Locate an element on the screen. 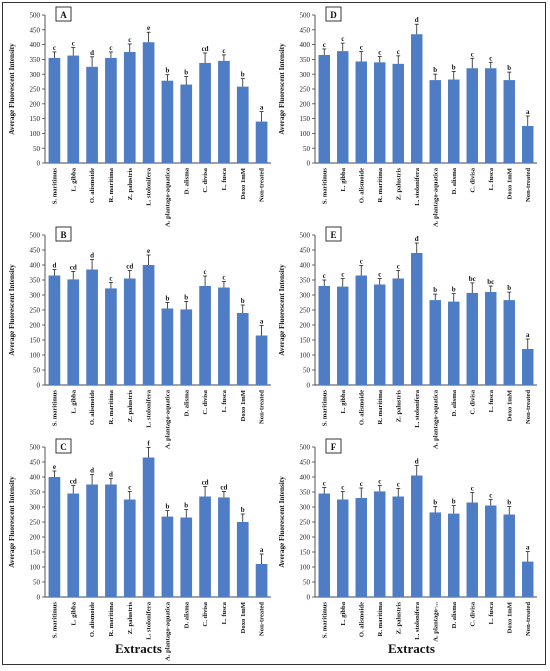  panel-b-significance-letter: cd is located at coordinates (73, 267).